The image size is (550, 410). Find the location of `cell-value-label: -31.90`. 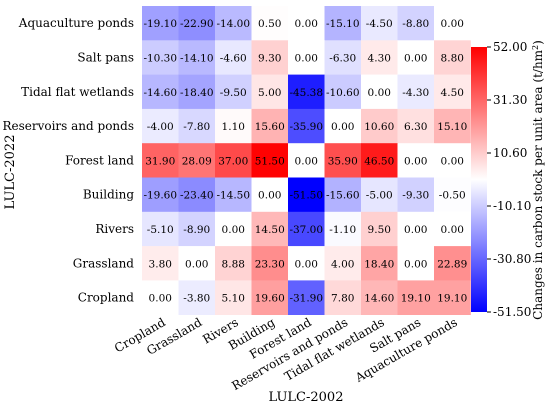

cell-value-label: -31.90 is located at coordinates (306, 299).